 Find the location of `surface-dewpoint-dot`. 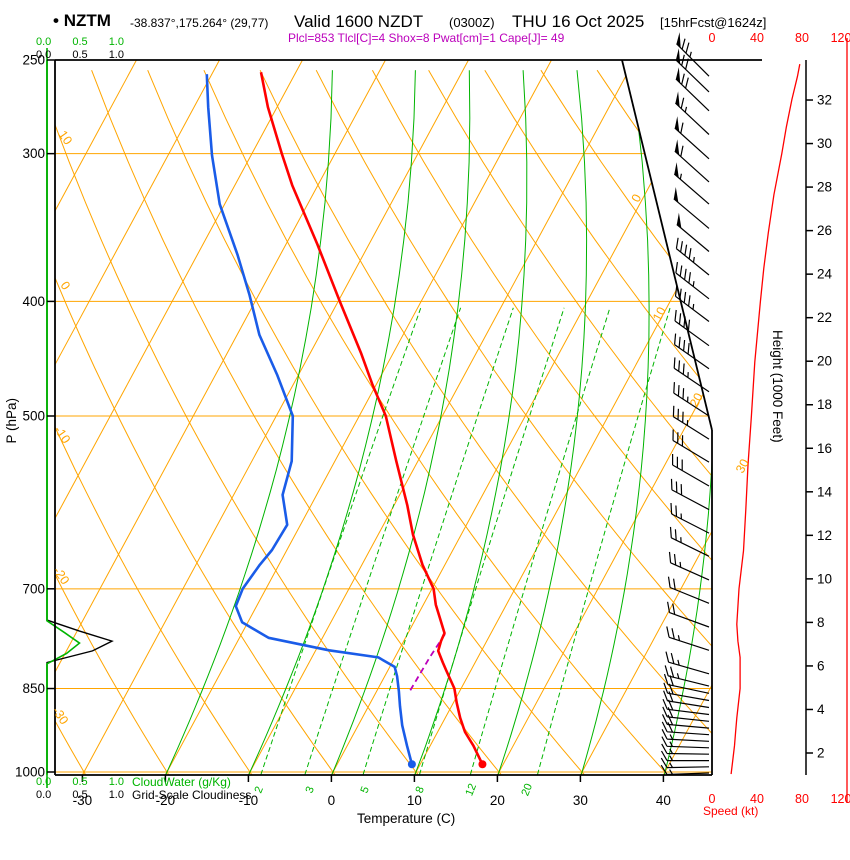

surface-dewpoint-dot is located at coordinates (411, 764).